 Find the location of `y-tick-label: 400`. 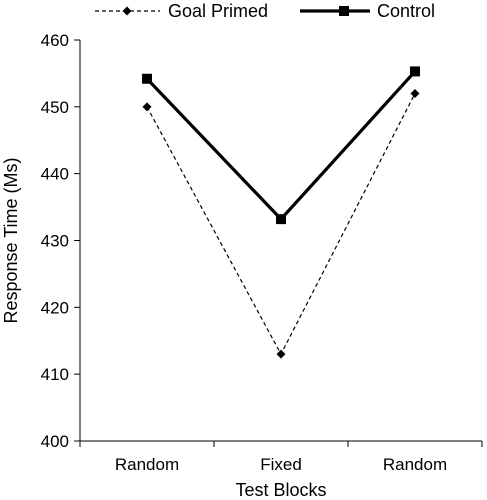

y-tick-label: 400 is located at coordinates (55, 441).